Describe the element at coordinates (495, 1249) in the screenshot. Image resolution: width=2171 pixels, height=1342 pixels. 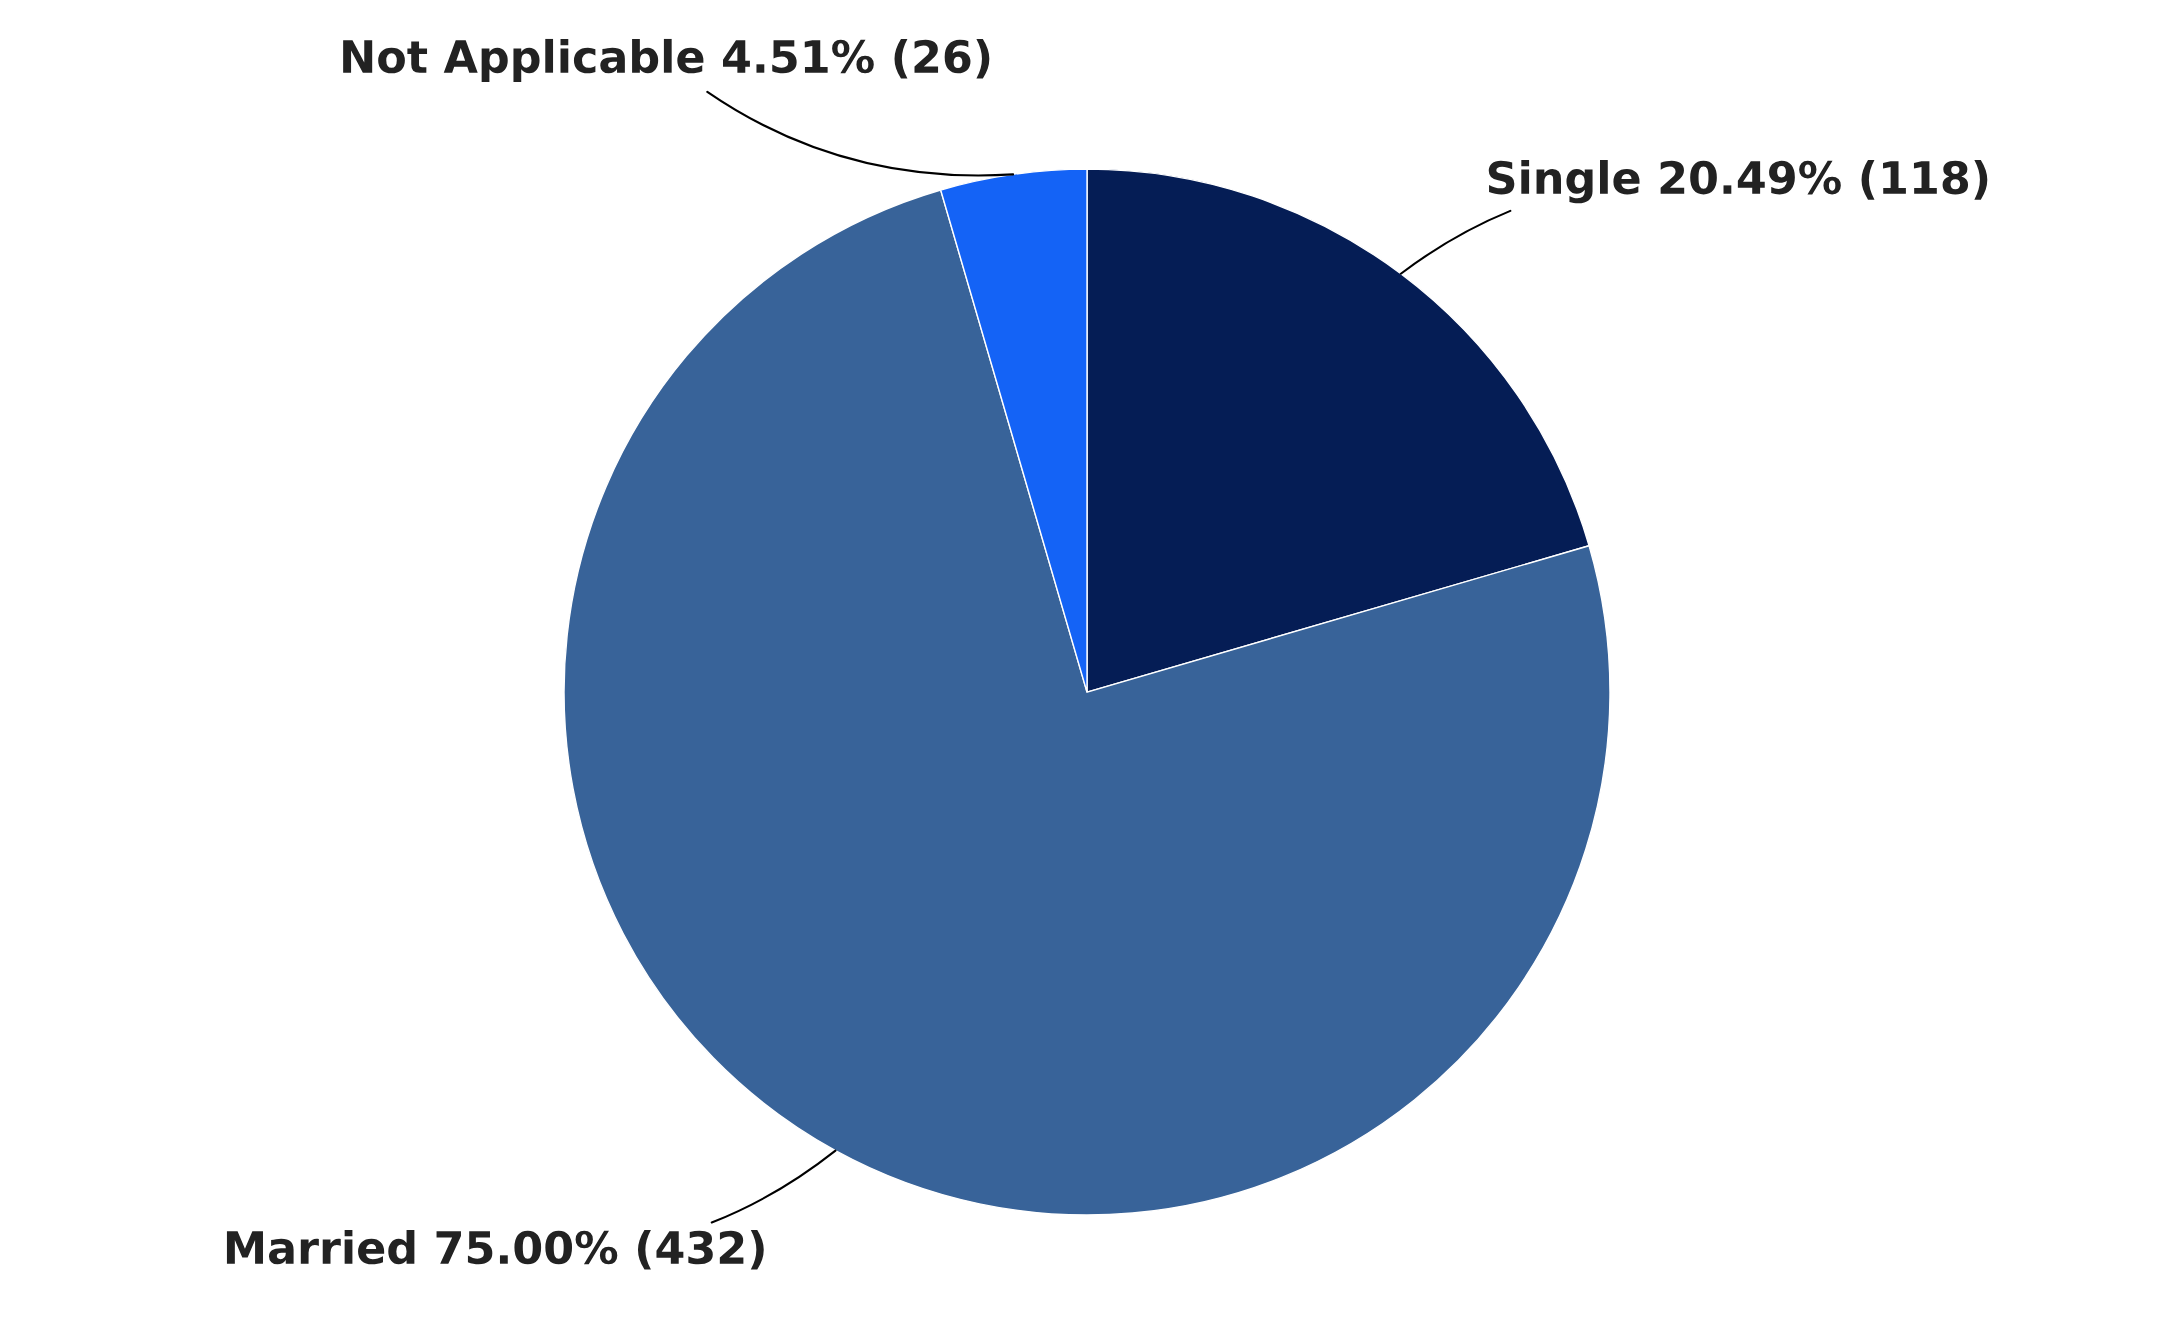
I see `slice-label: Married 75.00% (432)` at that location.